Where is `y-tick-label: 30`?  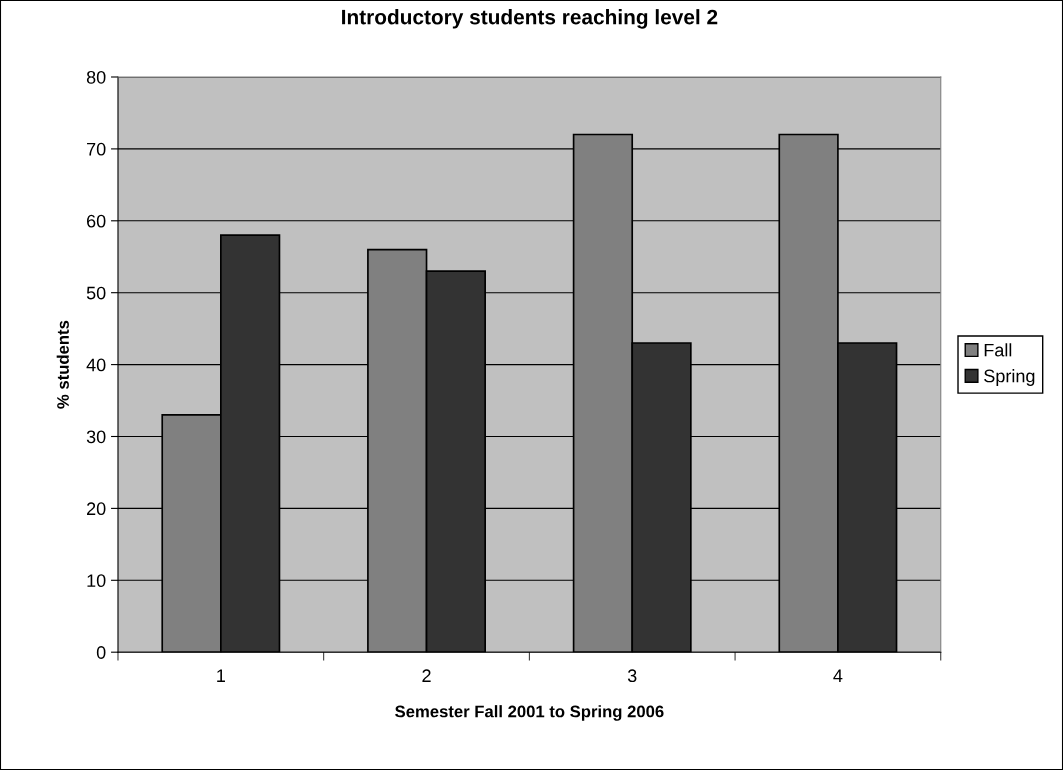
y-tick-label: 30 is located at coordinates (96, 437).